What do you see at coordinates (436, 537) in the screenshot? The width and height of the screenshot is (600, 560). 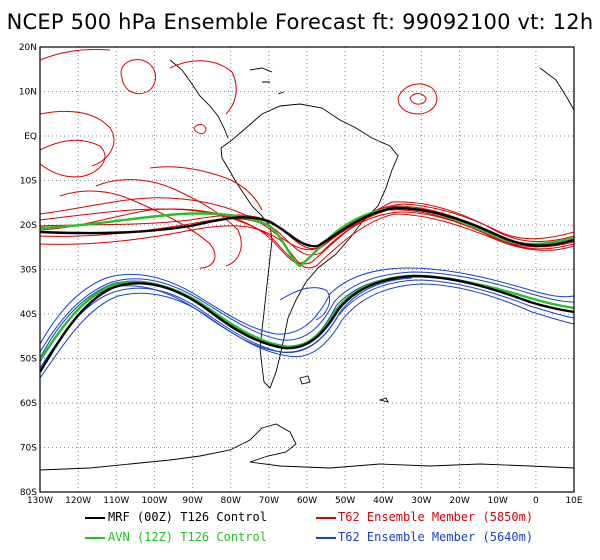 I see `legend-label-5640: T62 Ensemble Member (5640m)` at bounding box center [436, 537].